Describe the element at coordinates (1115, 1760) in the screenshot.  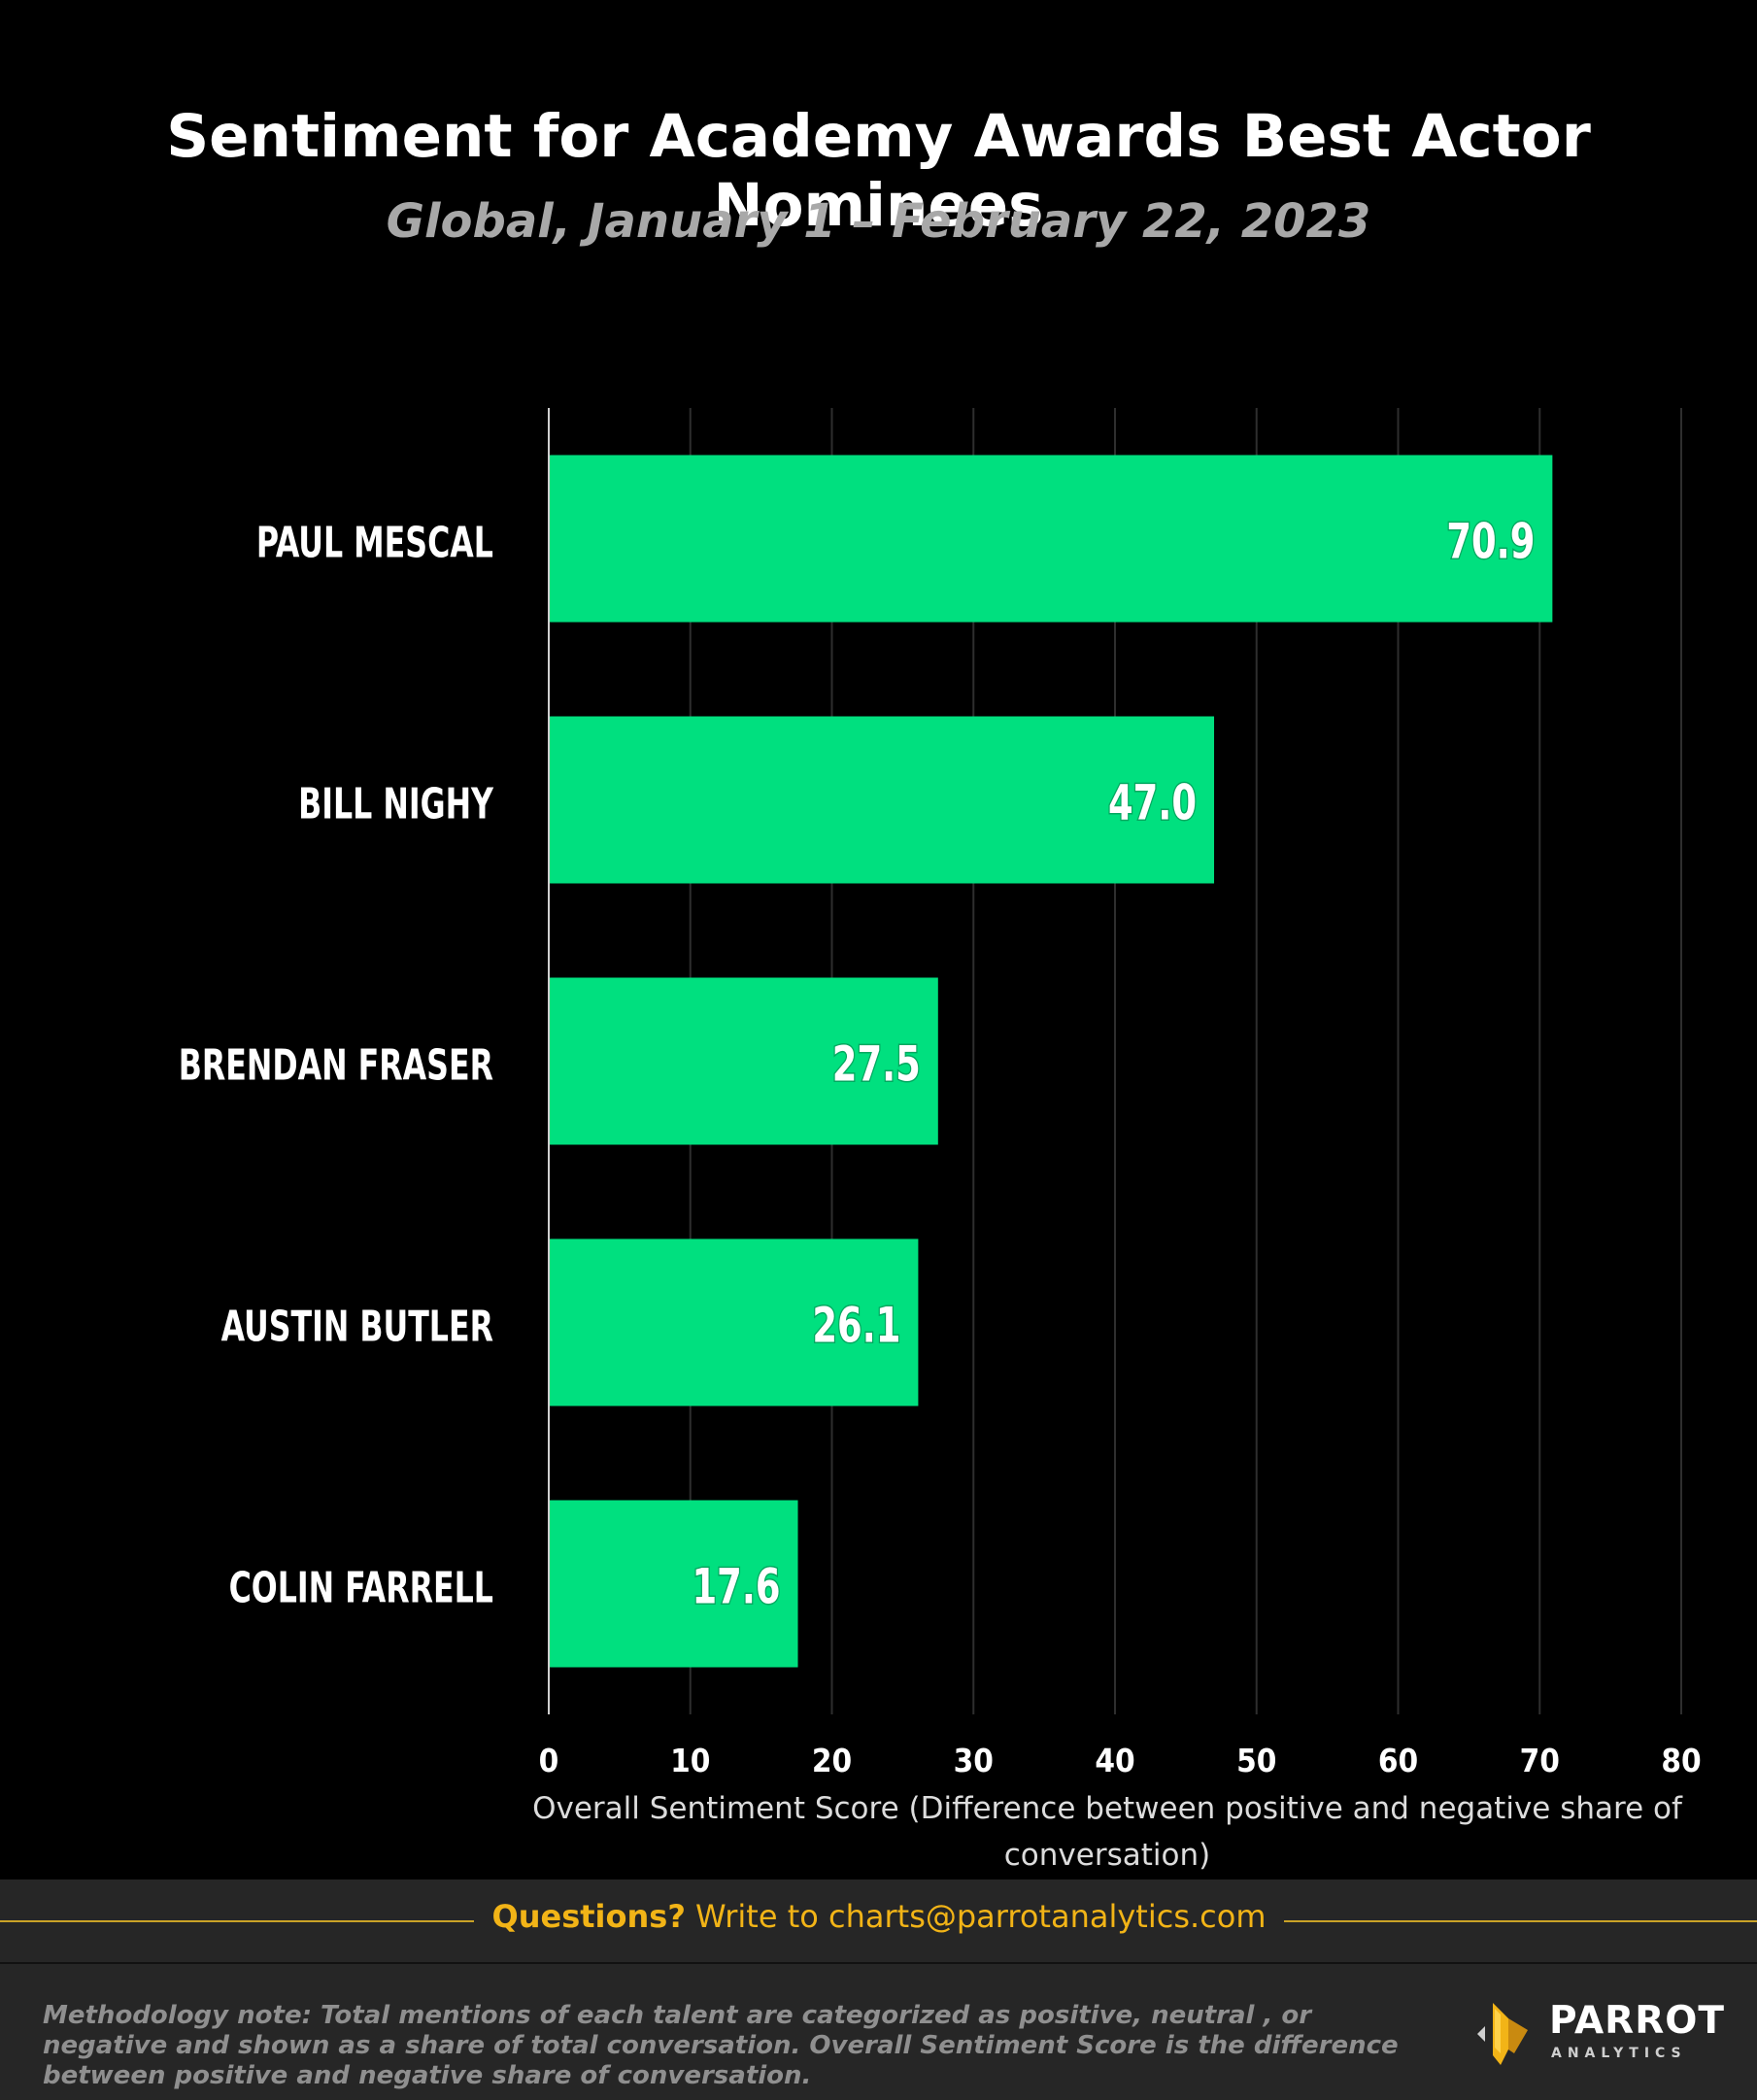
I see `x-tick-label: 40` at that location.